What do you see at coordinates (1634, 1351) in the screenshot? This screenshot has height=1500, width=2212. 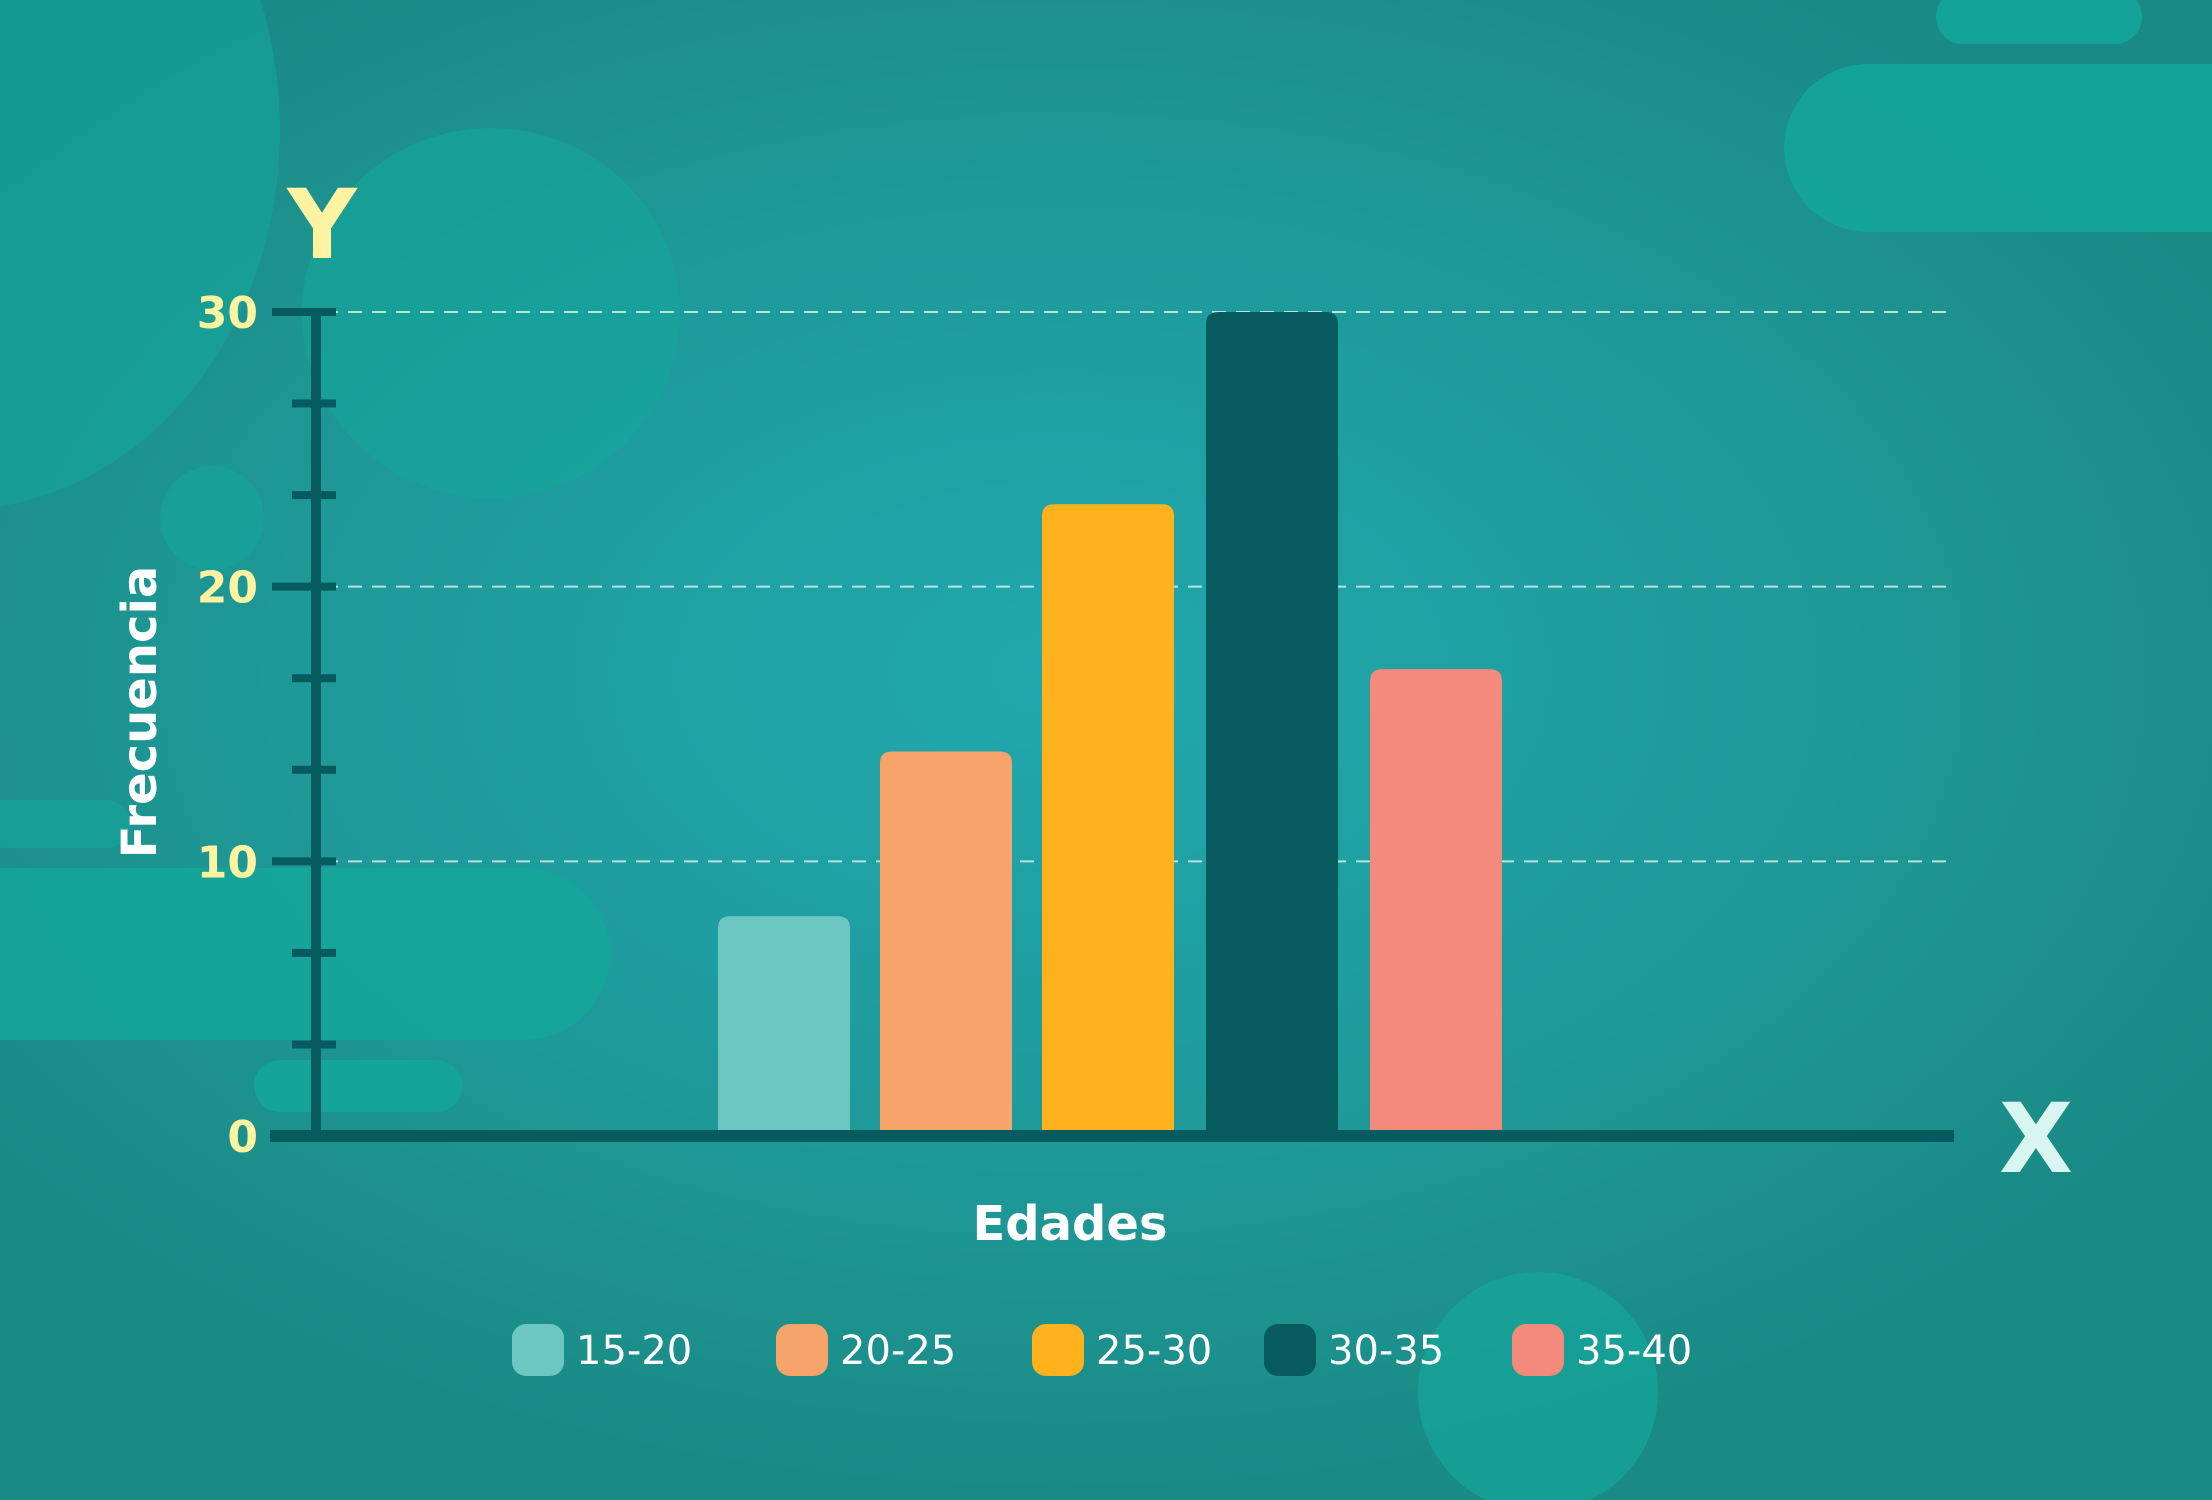 I see `legend-label: 35-40` at bounding box center [1634, 1351].